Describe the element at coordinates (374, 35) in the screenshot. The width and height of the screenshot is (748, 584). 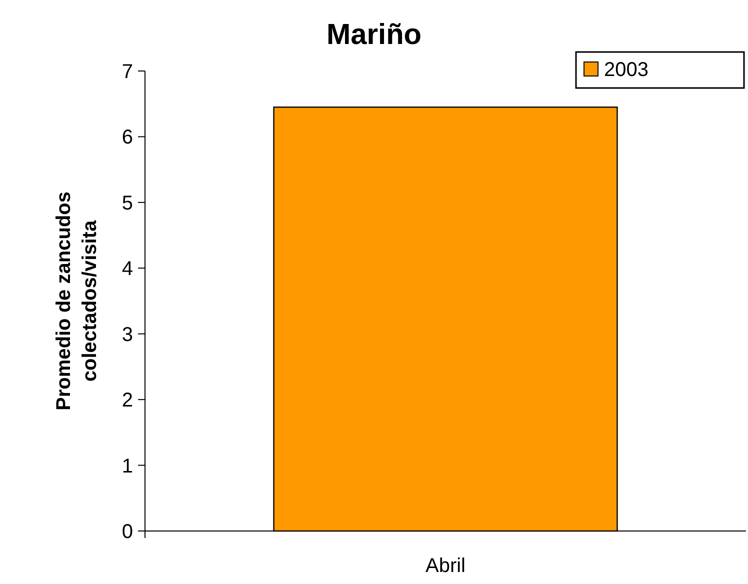
I see `chart-title: Mariño` at that location.